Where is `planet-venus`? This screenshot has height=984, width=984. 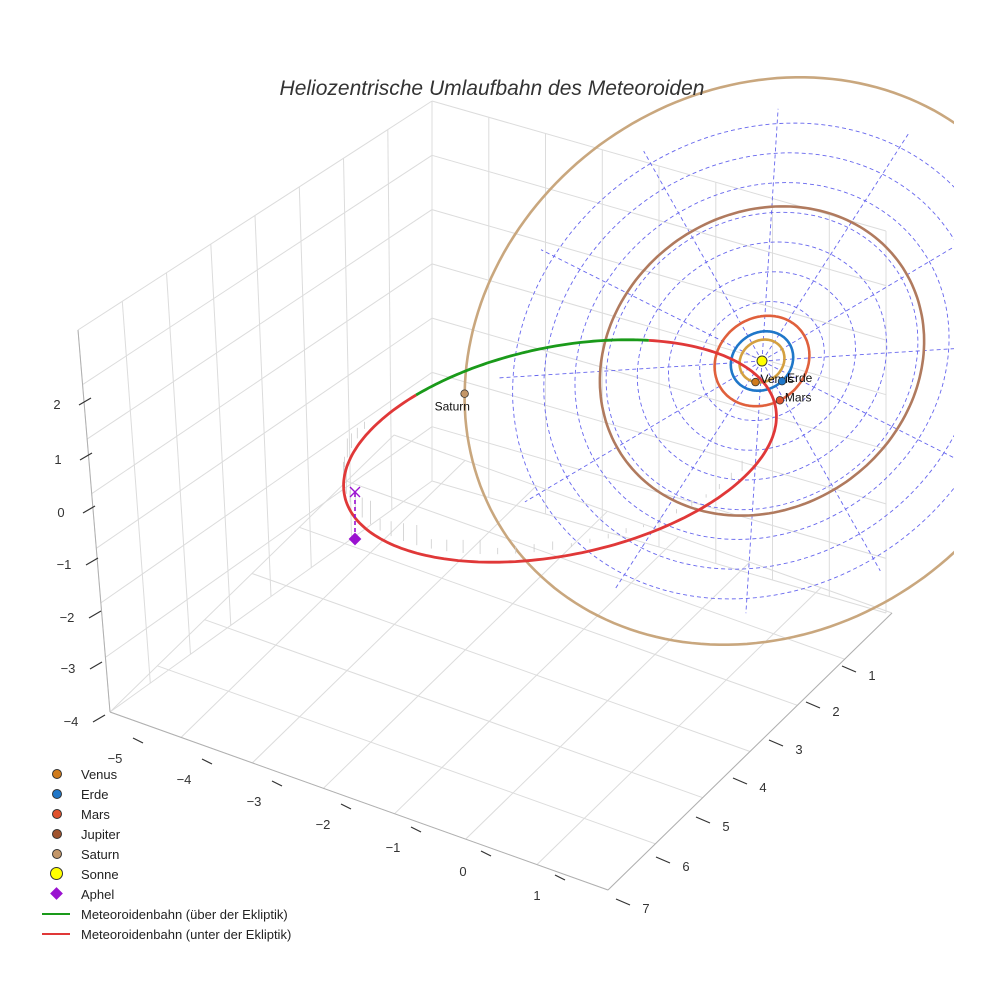 planet-venus is located at coordinates (755, 382).